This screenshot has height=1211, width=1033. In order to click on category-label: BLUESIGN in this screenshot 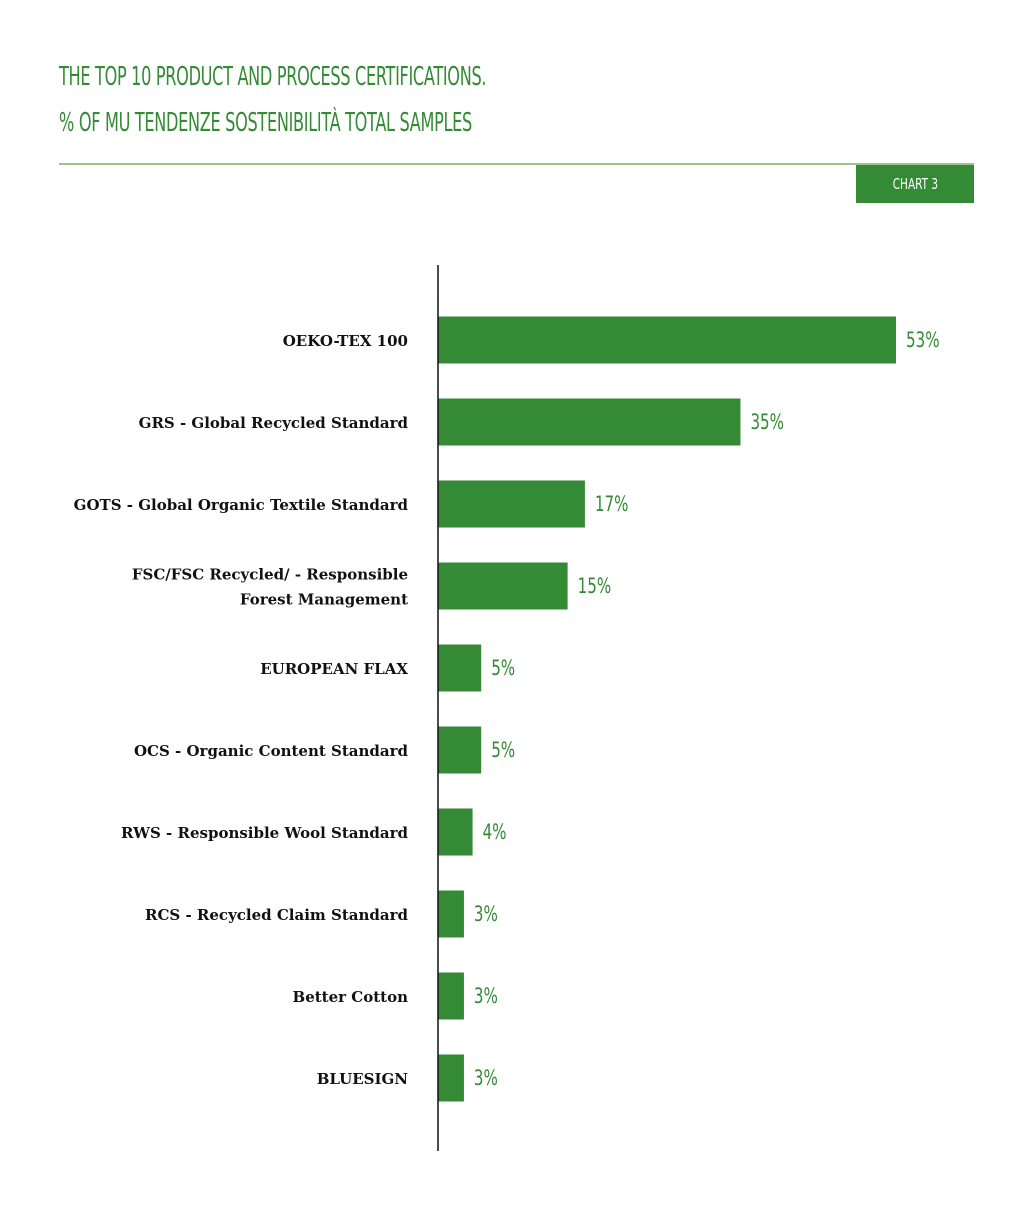, I will do `click(363, 1079)`.